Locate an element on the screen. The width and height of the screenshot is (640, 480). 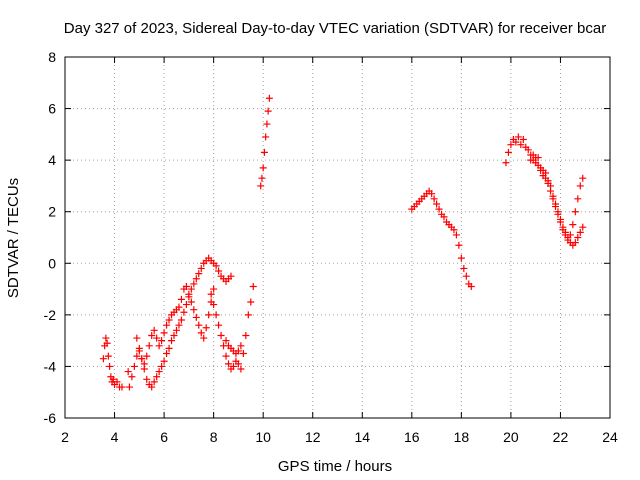
y-tick-label: 2 is located at coordinates (52, 212).